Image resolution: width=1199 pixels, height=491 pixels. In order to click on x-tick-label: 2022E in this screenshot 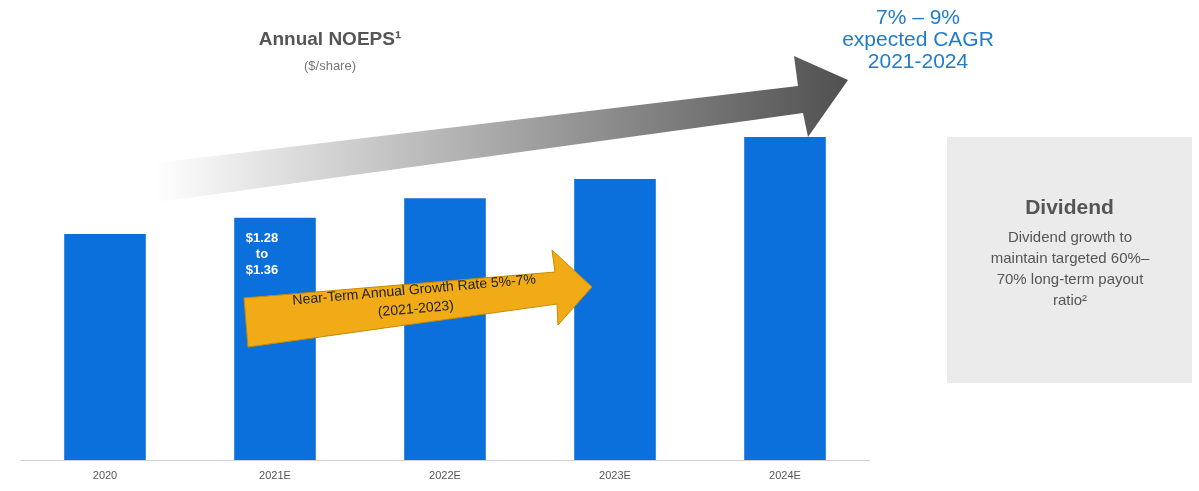, I will do `click(445, 474)`.